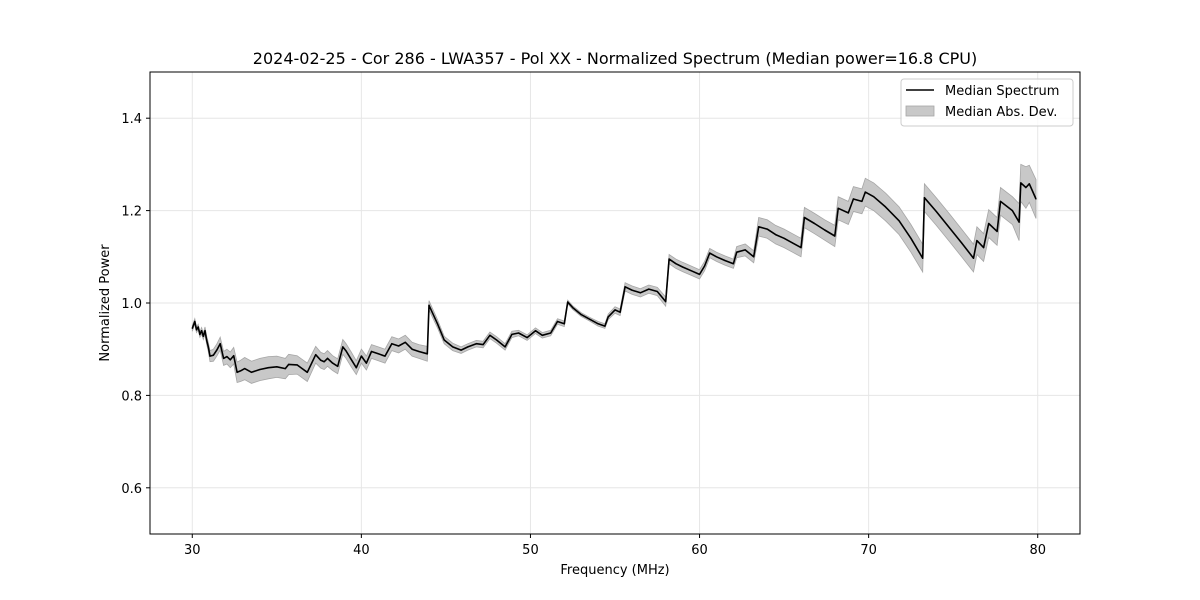 The height and width of the screenshot is (600, 1200). I want to click on x-tick-label: 80, so click(1037, 550).